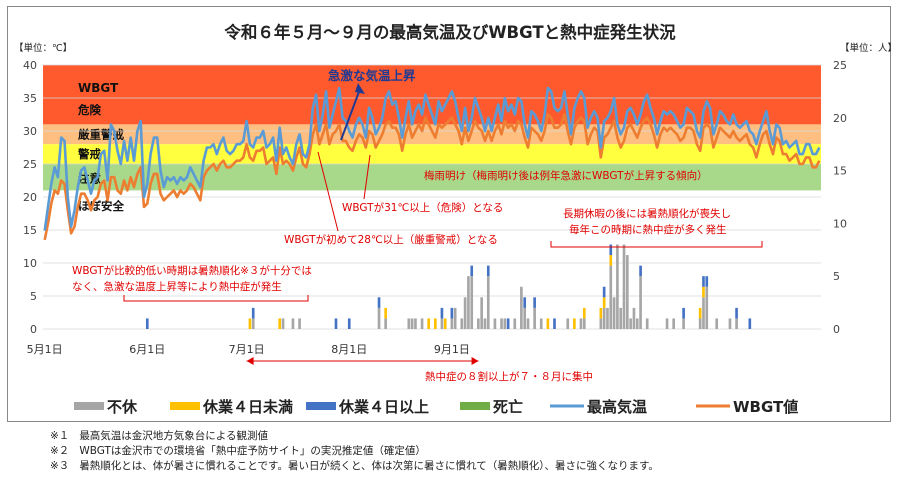 The height and width of the screenshot is (487, 900). Describe the element at coordinates (30, 98) in the screenshot. I see `left-tick-label: 35` at that location.